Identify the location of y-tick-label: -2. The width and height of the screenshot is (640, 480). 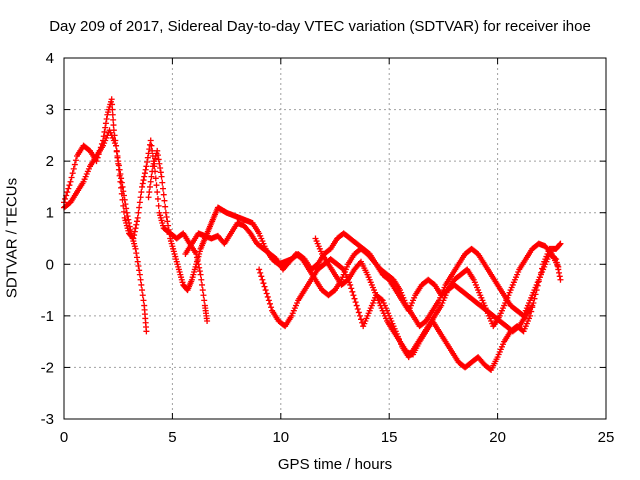
(47, 367).